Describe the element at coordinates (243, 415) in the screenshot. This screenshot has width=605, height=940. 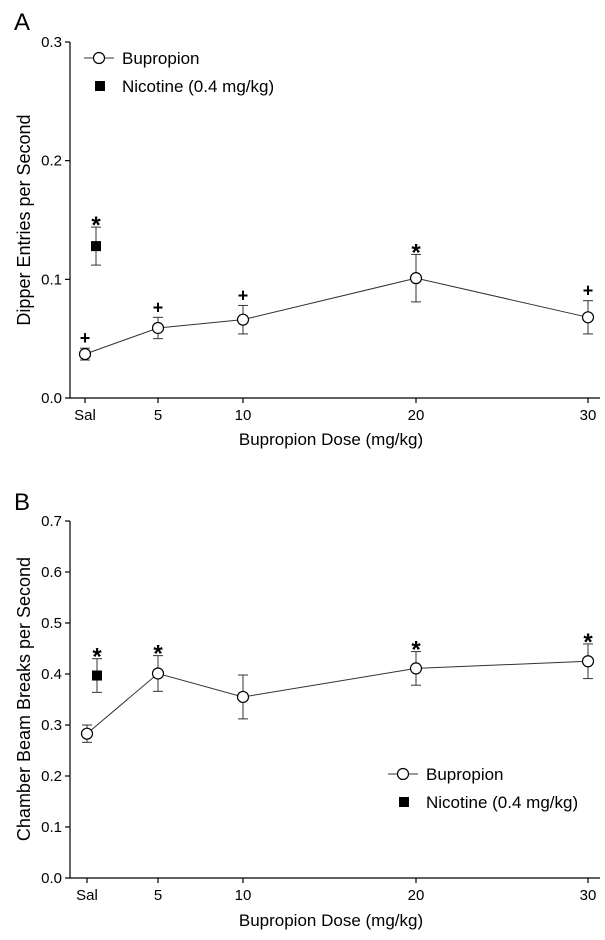
I see `panel-a-x-tick-label: 10` at that location.